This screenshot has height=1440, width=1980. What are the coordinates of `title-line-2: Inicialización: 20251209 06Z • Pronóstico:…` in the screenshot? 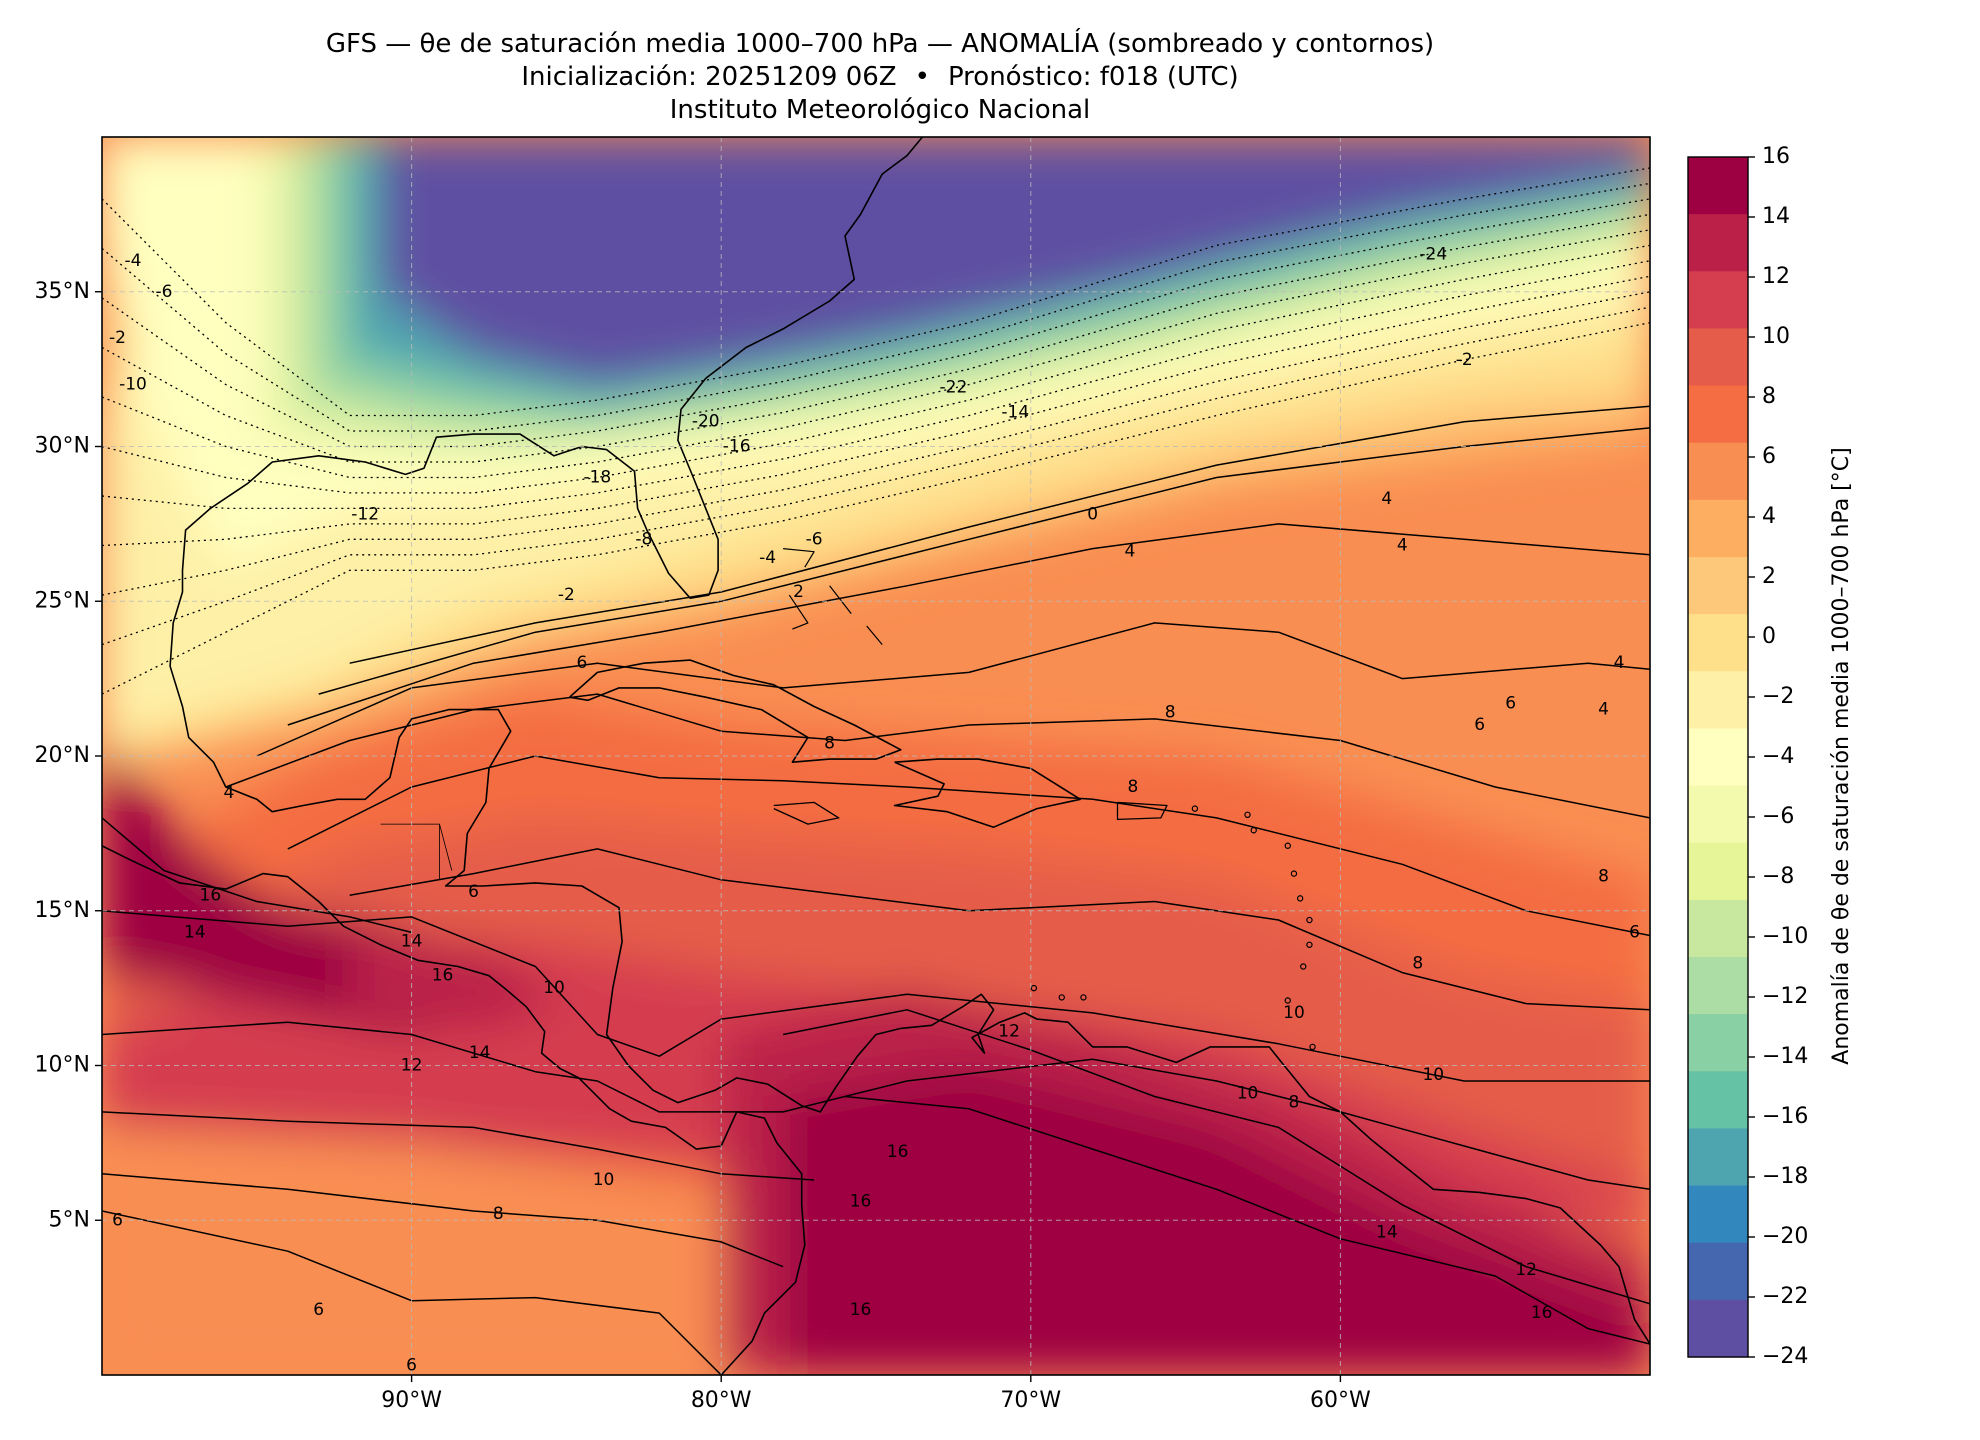 It's located at (880, 77).